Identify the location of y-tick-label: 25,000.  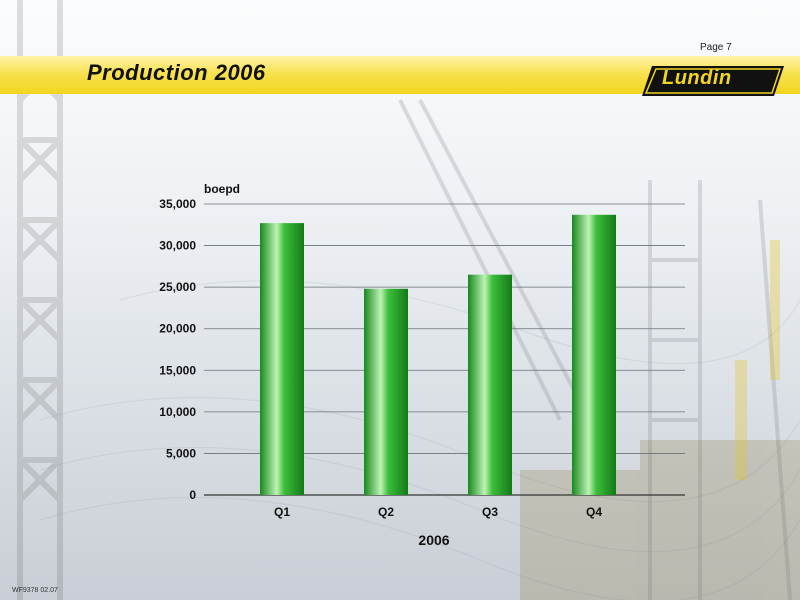
(177, 287).